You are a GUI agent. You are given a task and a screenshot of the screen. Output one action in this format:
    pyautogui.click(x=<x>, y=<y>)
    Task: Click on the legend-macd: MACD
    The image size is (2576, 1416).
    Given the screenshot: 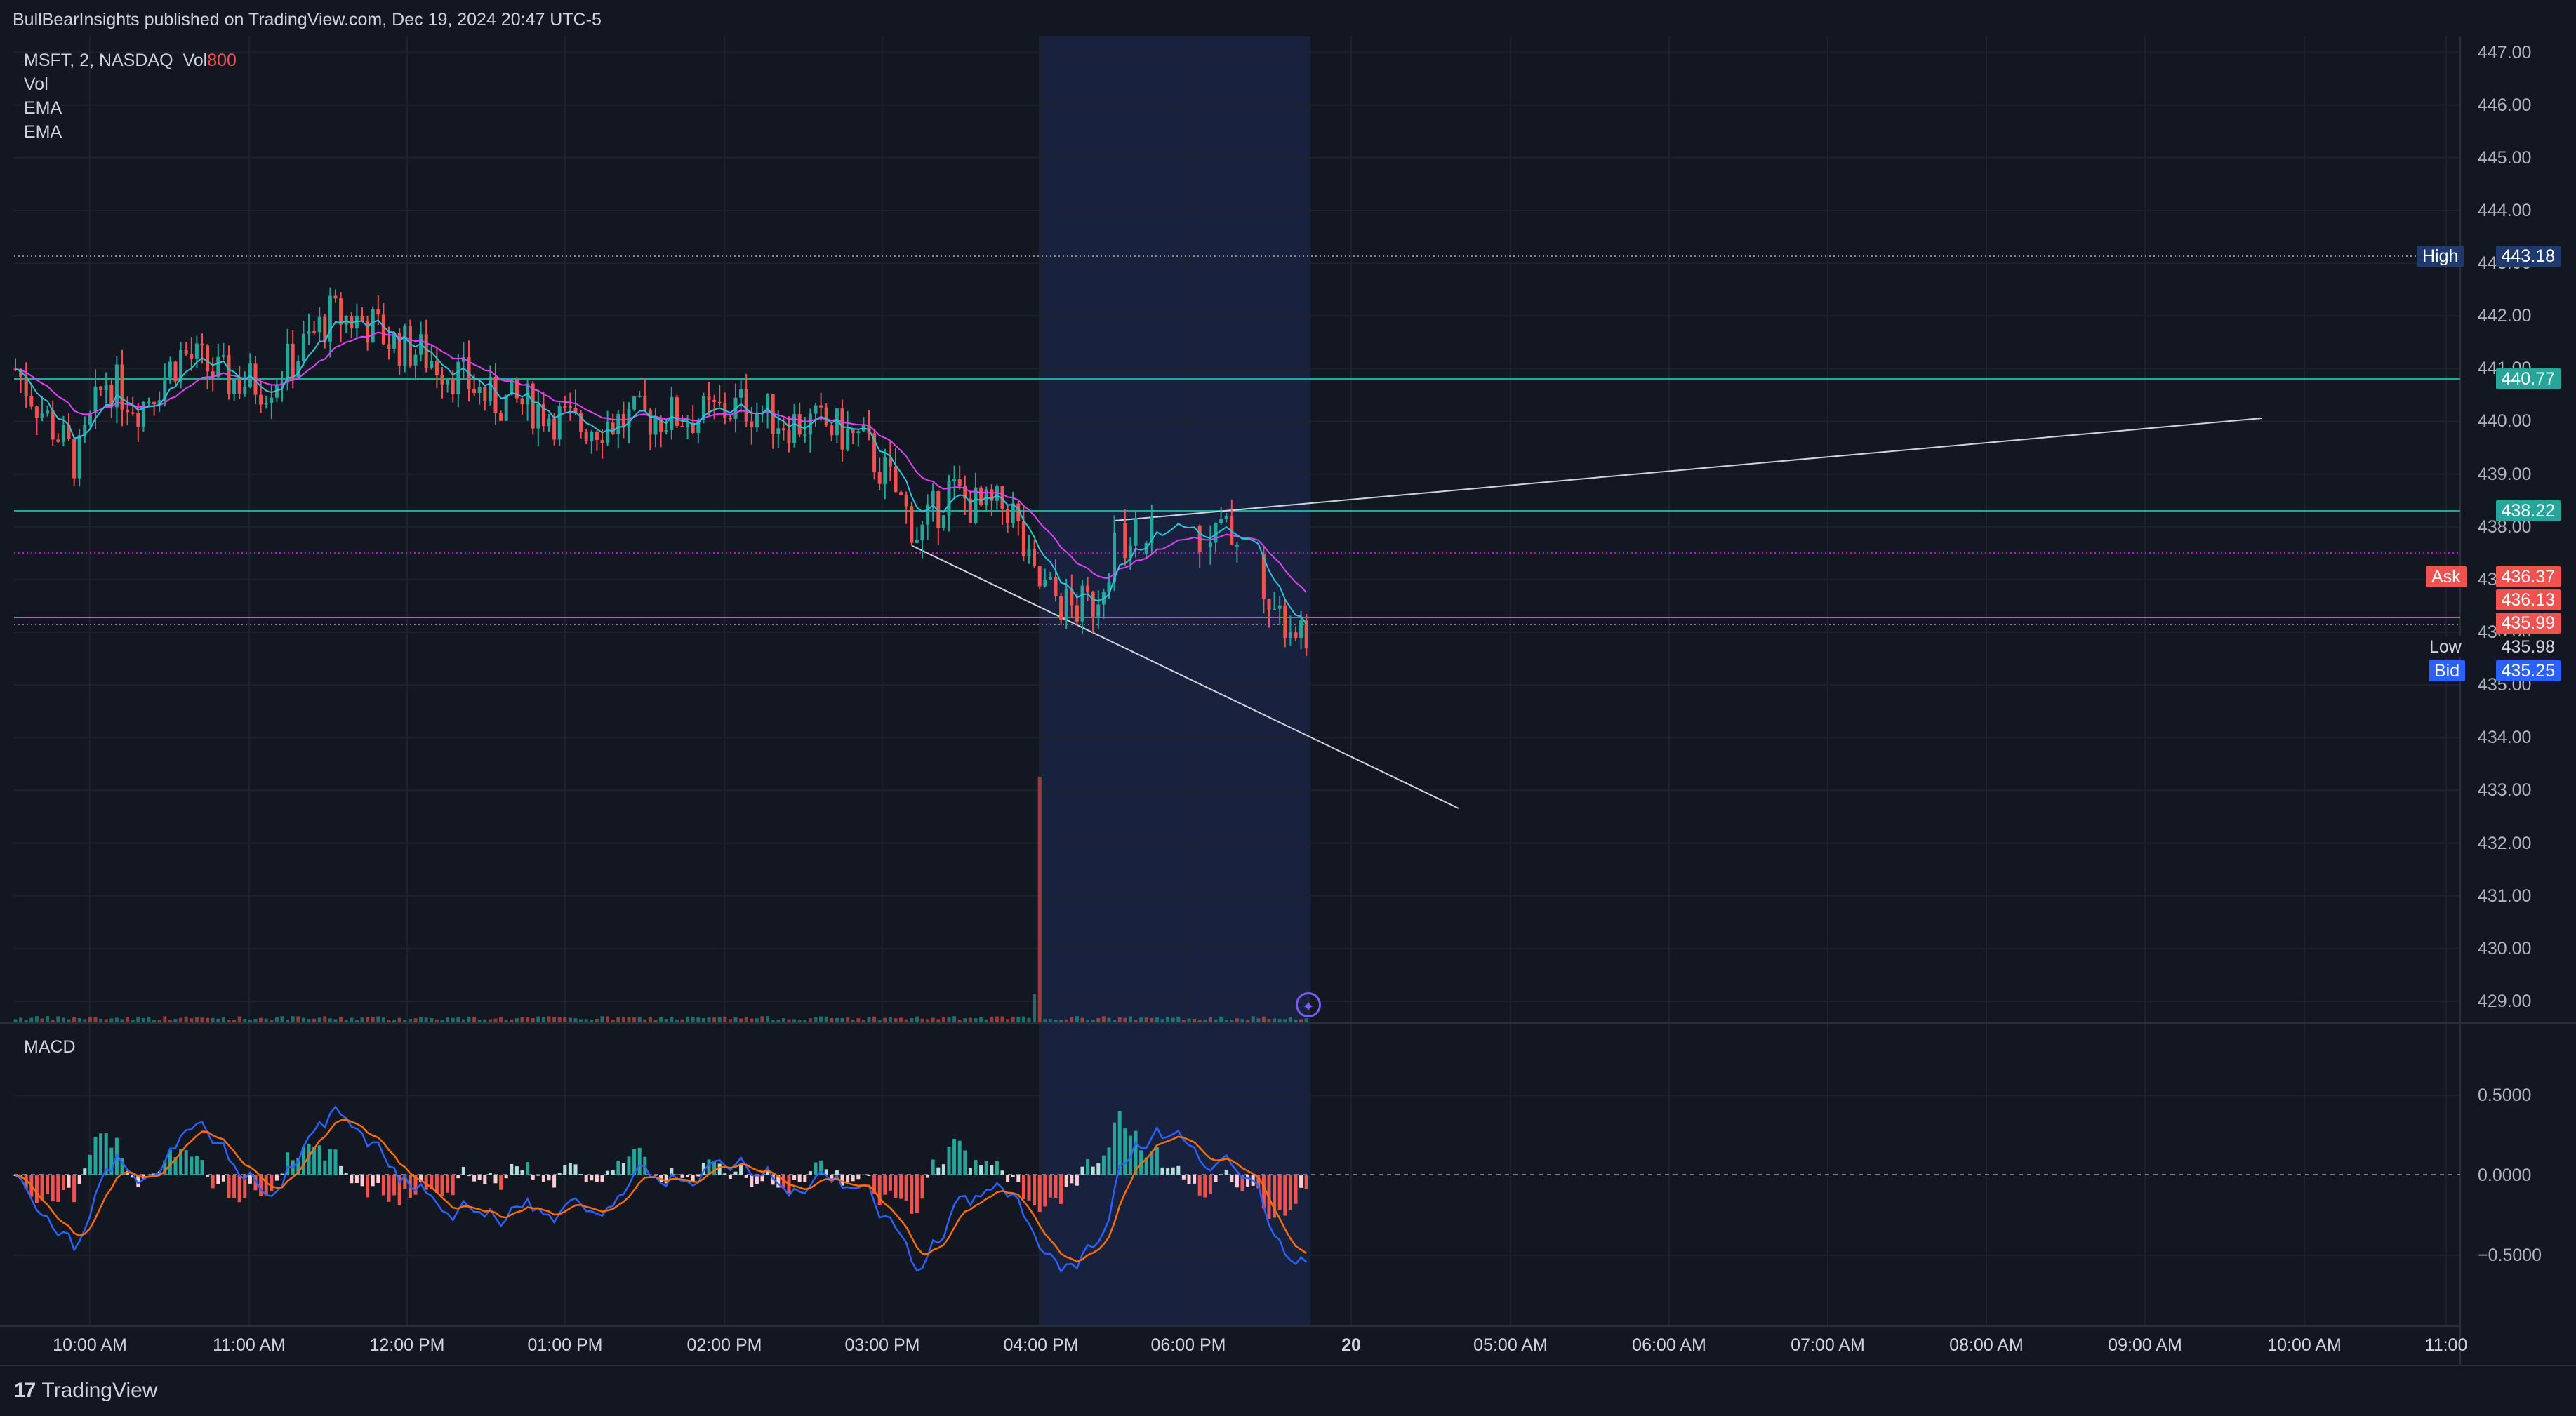 What is the action you would take?
    pyautogui.click(x=50, y=1047)
    